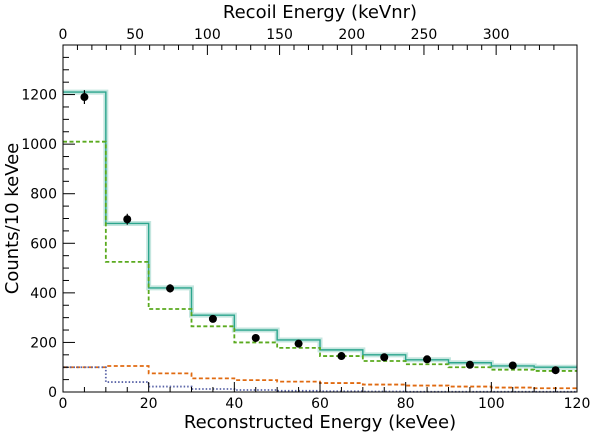 The height and width of the screenshot is (435, 598). I want to click on x-tick-label-4: 80, so click(406, 404).